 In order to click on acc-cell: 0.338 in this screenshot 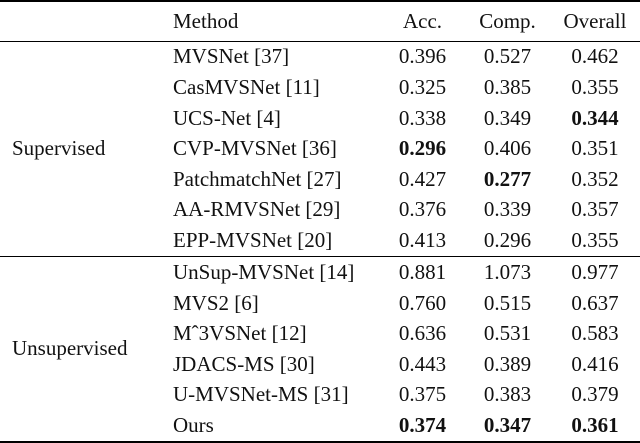, I will do `click(422, 117)`.